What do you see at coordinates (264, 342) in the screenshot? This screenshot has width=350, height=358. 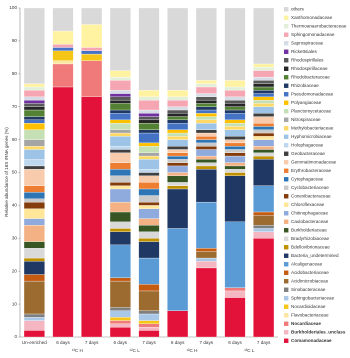 I see `x-tick-label: 7 days` at bounding box center [264, 342].